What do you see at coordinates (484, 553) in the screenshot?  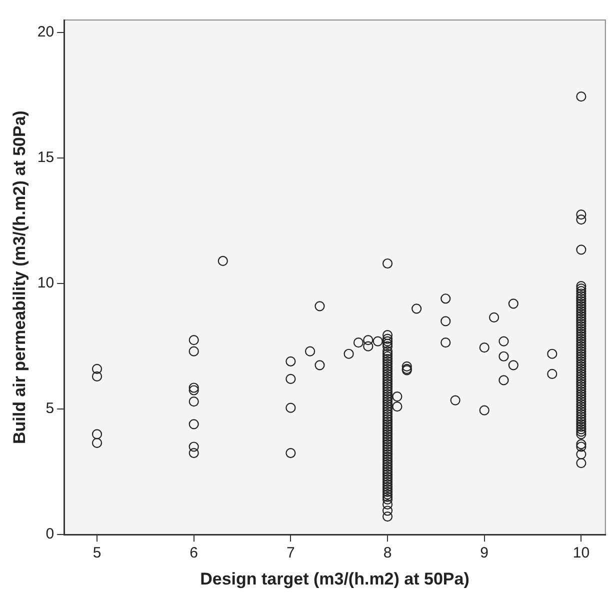 I see `x-tick-label: 9` at bounding box center [484, 553].